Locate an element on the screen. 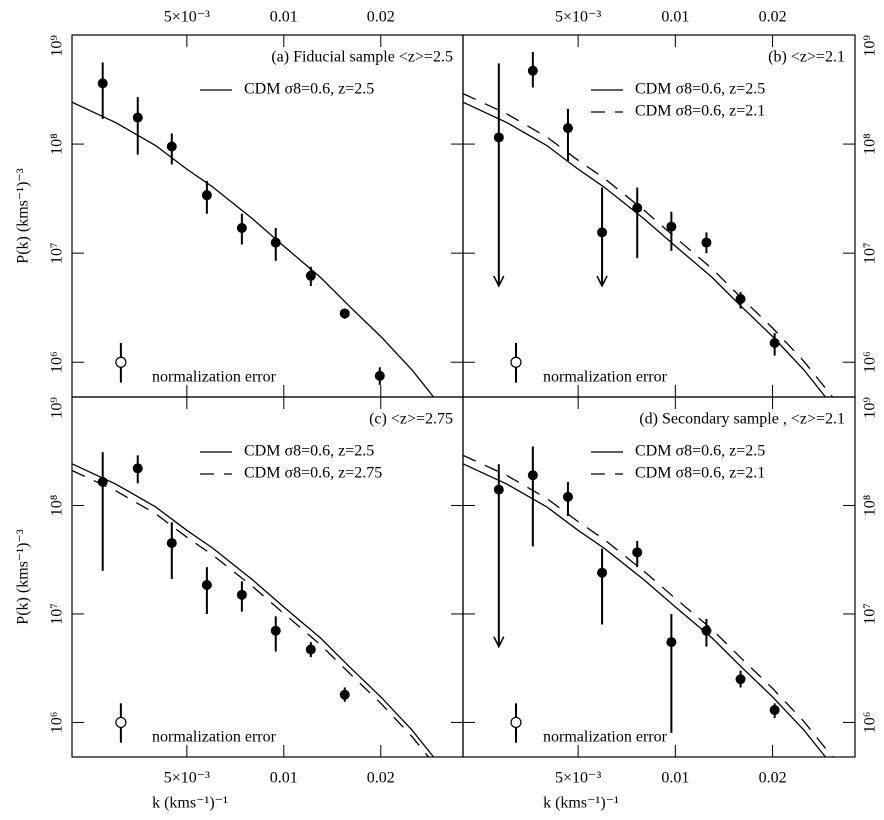  panel-title: (b) <z>=2.1 is located at coordinates (806, 57).